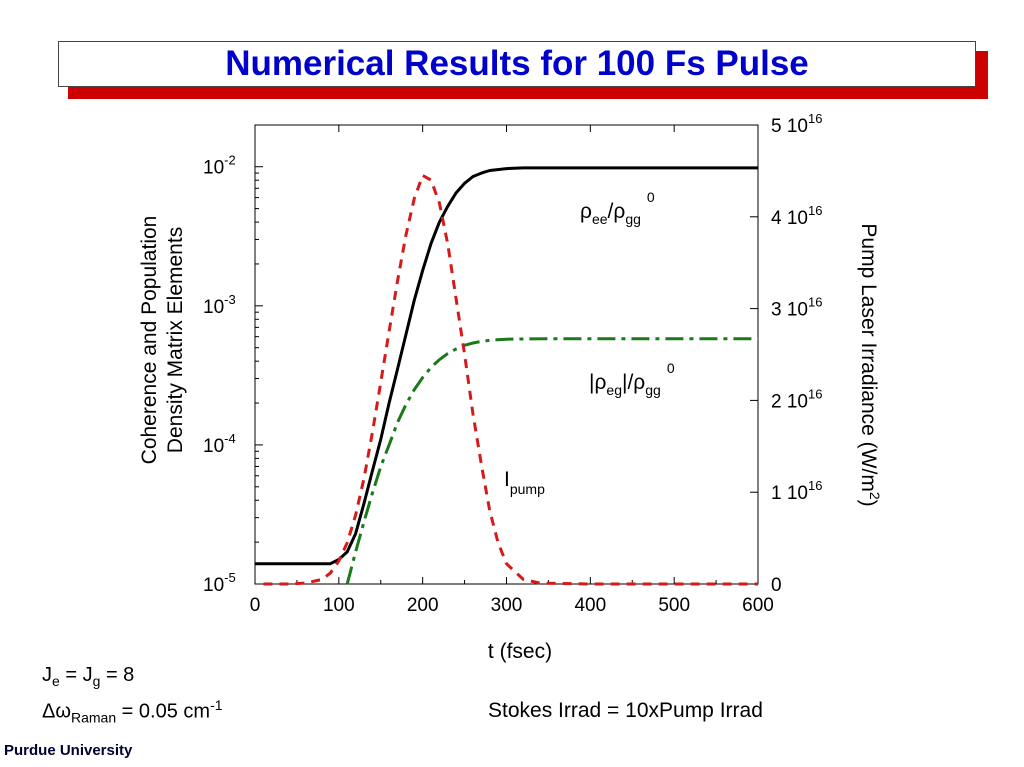 The image size is (1024, 767). I want to click on y2-tick-label: 3 1016, so click(796, 308).